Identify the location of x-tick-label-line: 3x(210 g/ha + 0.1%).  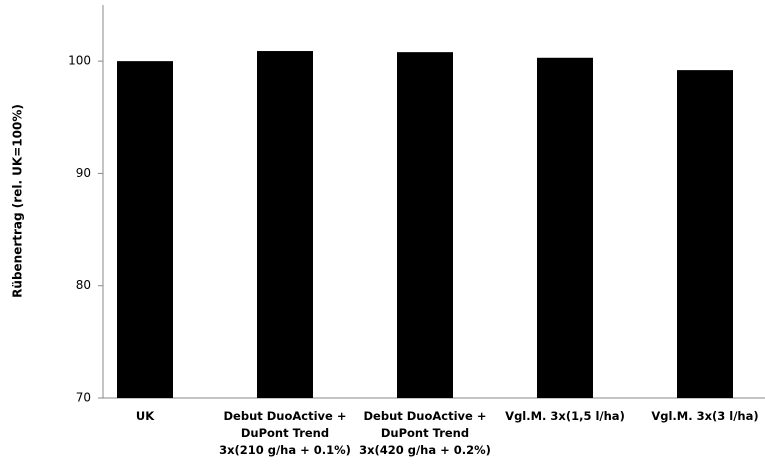
(285, 450).